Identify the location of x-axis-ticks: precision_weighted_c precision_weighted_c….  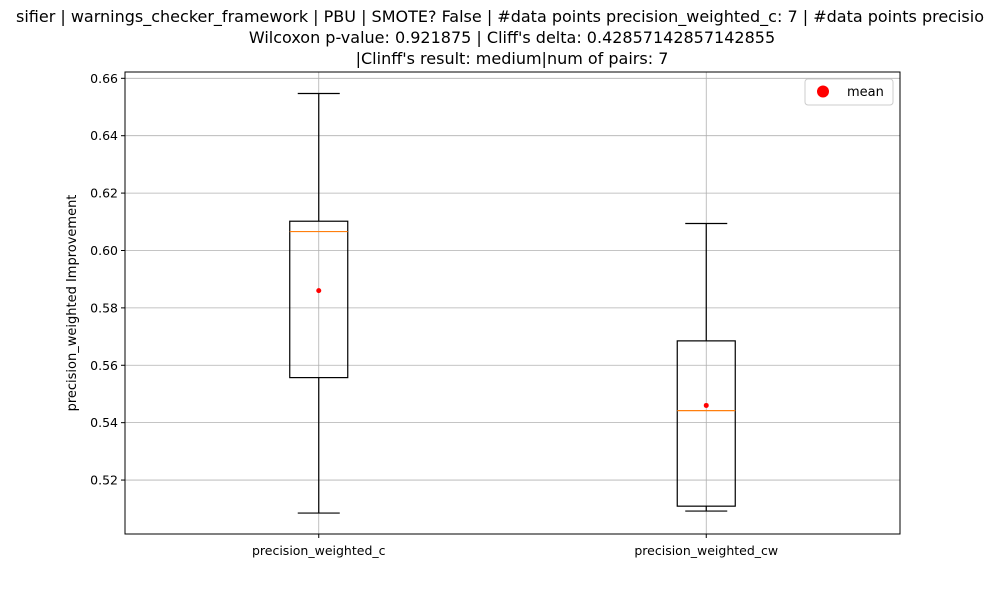
(515, 546).